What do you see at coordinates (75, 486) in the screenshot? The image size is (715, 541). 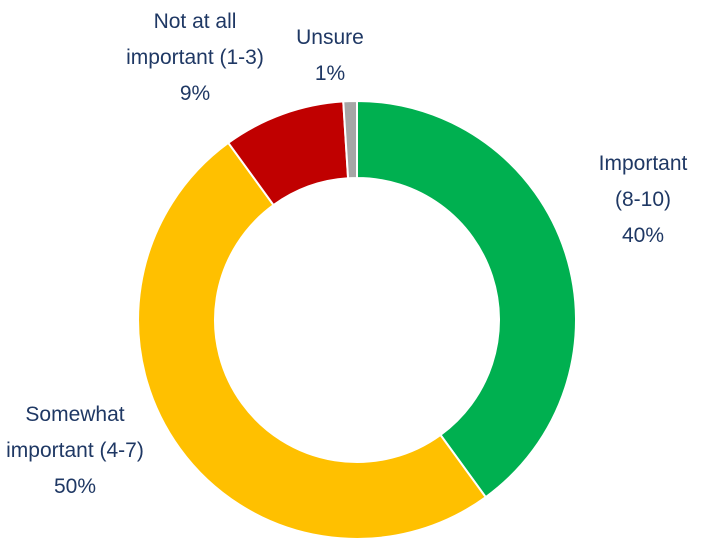 I see `value-label: 50%` at bounding box center [75, 486].